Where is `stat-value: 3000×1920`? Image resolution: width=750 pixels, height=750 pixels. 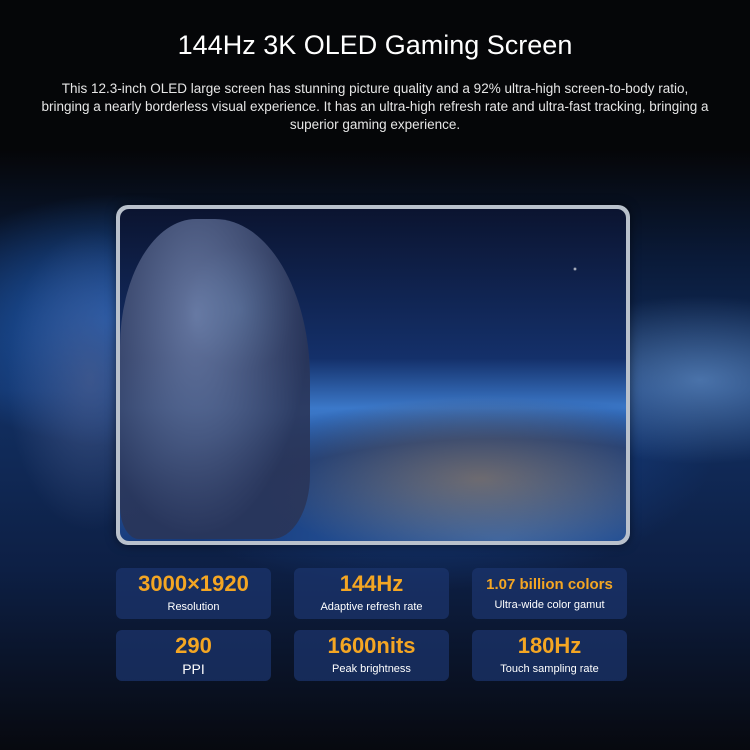
stat-value: 3000×1920 is located at coordinates (193, 583).